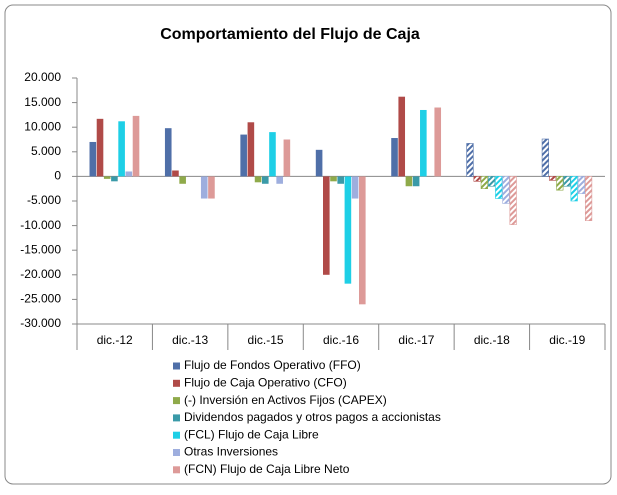 The image size is (617, 495). Describe the element at coordinates (44, 200) in the screenshot. I see `y-tick-label: -5.000` at that location.